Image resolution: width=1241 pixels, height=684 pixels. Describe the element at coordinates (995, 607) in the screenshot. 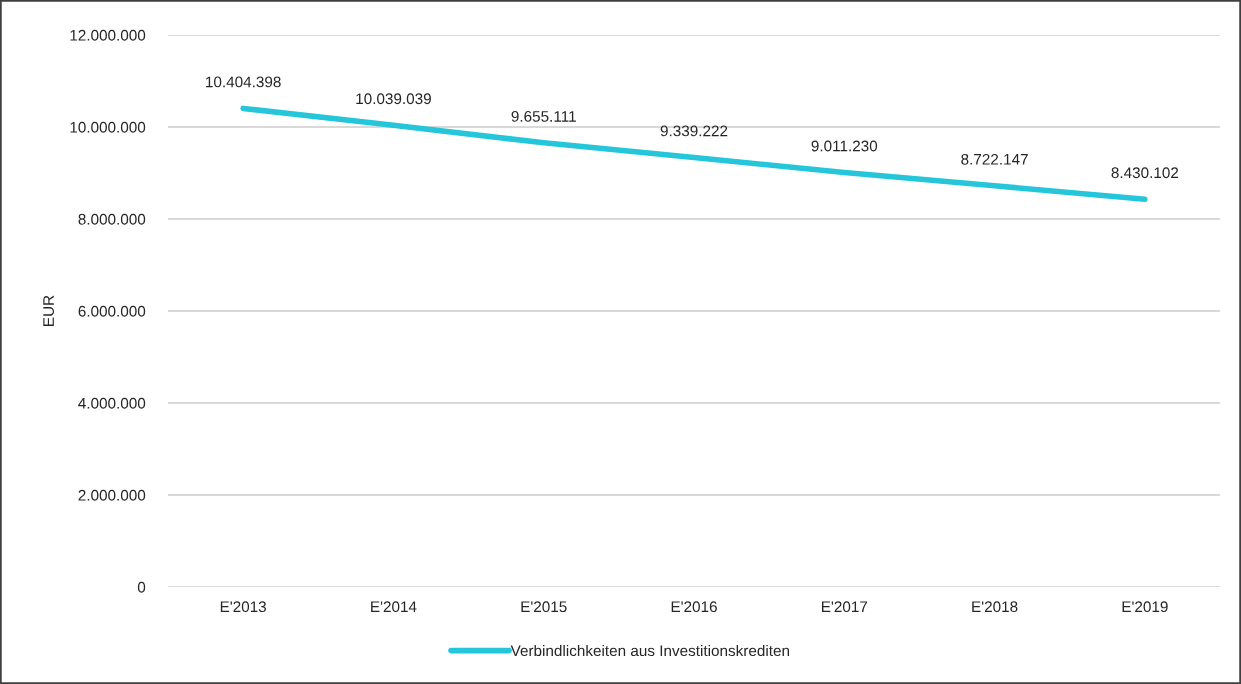

I see `x-tick-label: E'2018` at that location.